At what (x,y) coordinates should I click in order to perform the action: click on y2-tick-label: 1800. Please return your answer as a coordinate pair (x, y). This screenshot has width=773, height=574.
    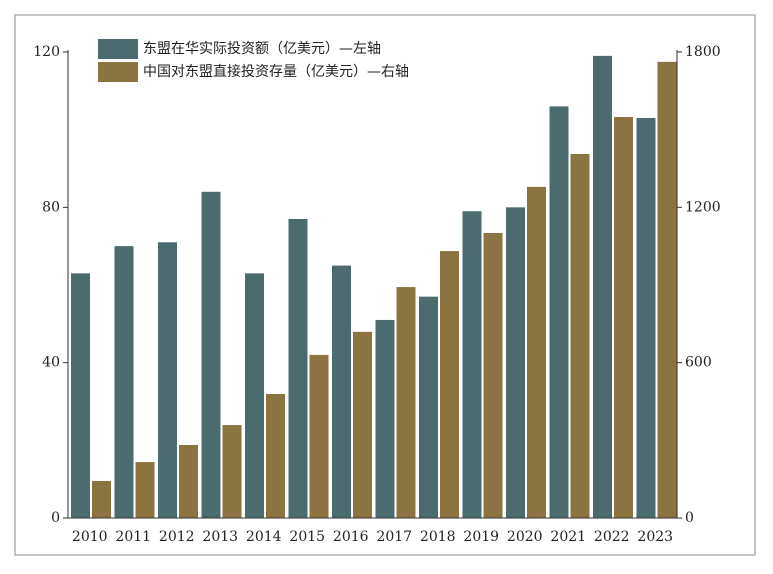
    Looking at the image, I should click on (703, 52).